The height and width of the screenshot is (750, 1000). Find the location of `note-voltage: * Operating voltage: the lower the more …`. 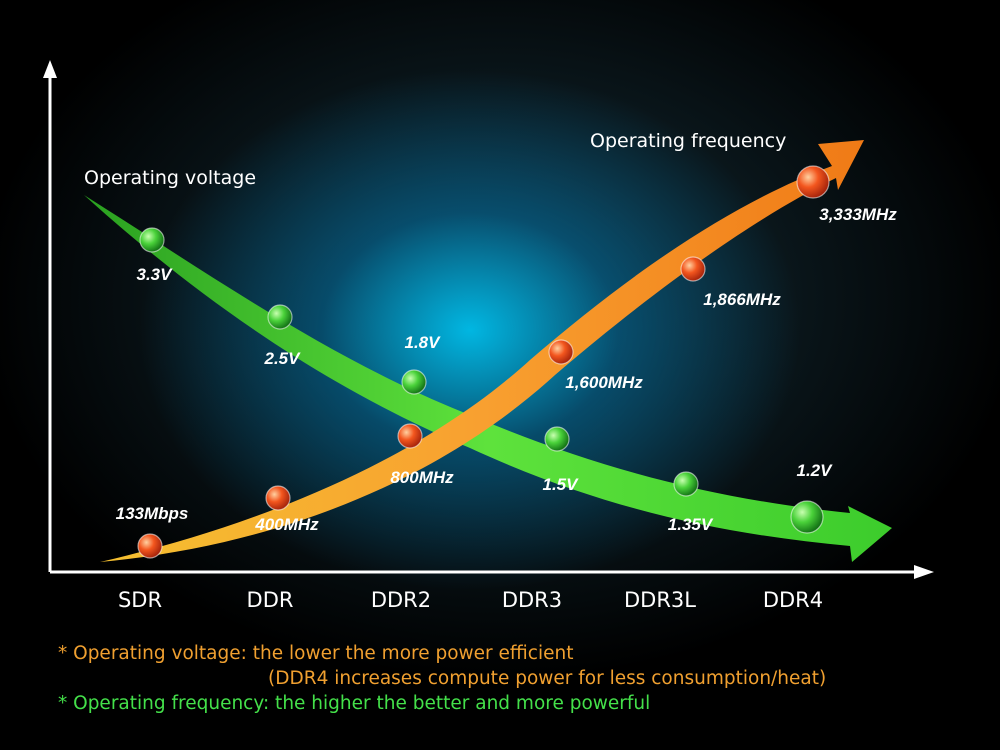

note-voltage: * Operating voltage: the lower the more … is located at coordinates (316, 653).